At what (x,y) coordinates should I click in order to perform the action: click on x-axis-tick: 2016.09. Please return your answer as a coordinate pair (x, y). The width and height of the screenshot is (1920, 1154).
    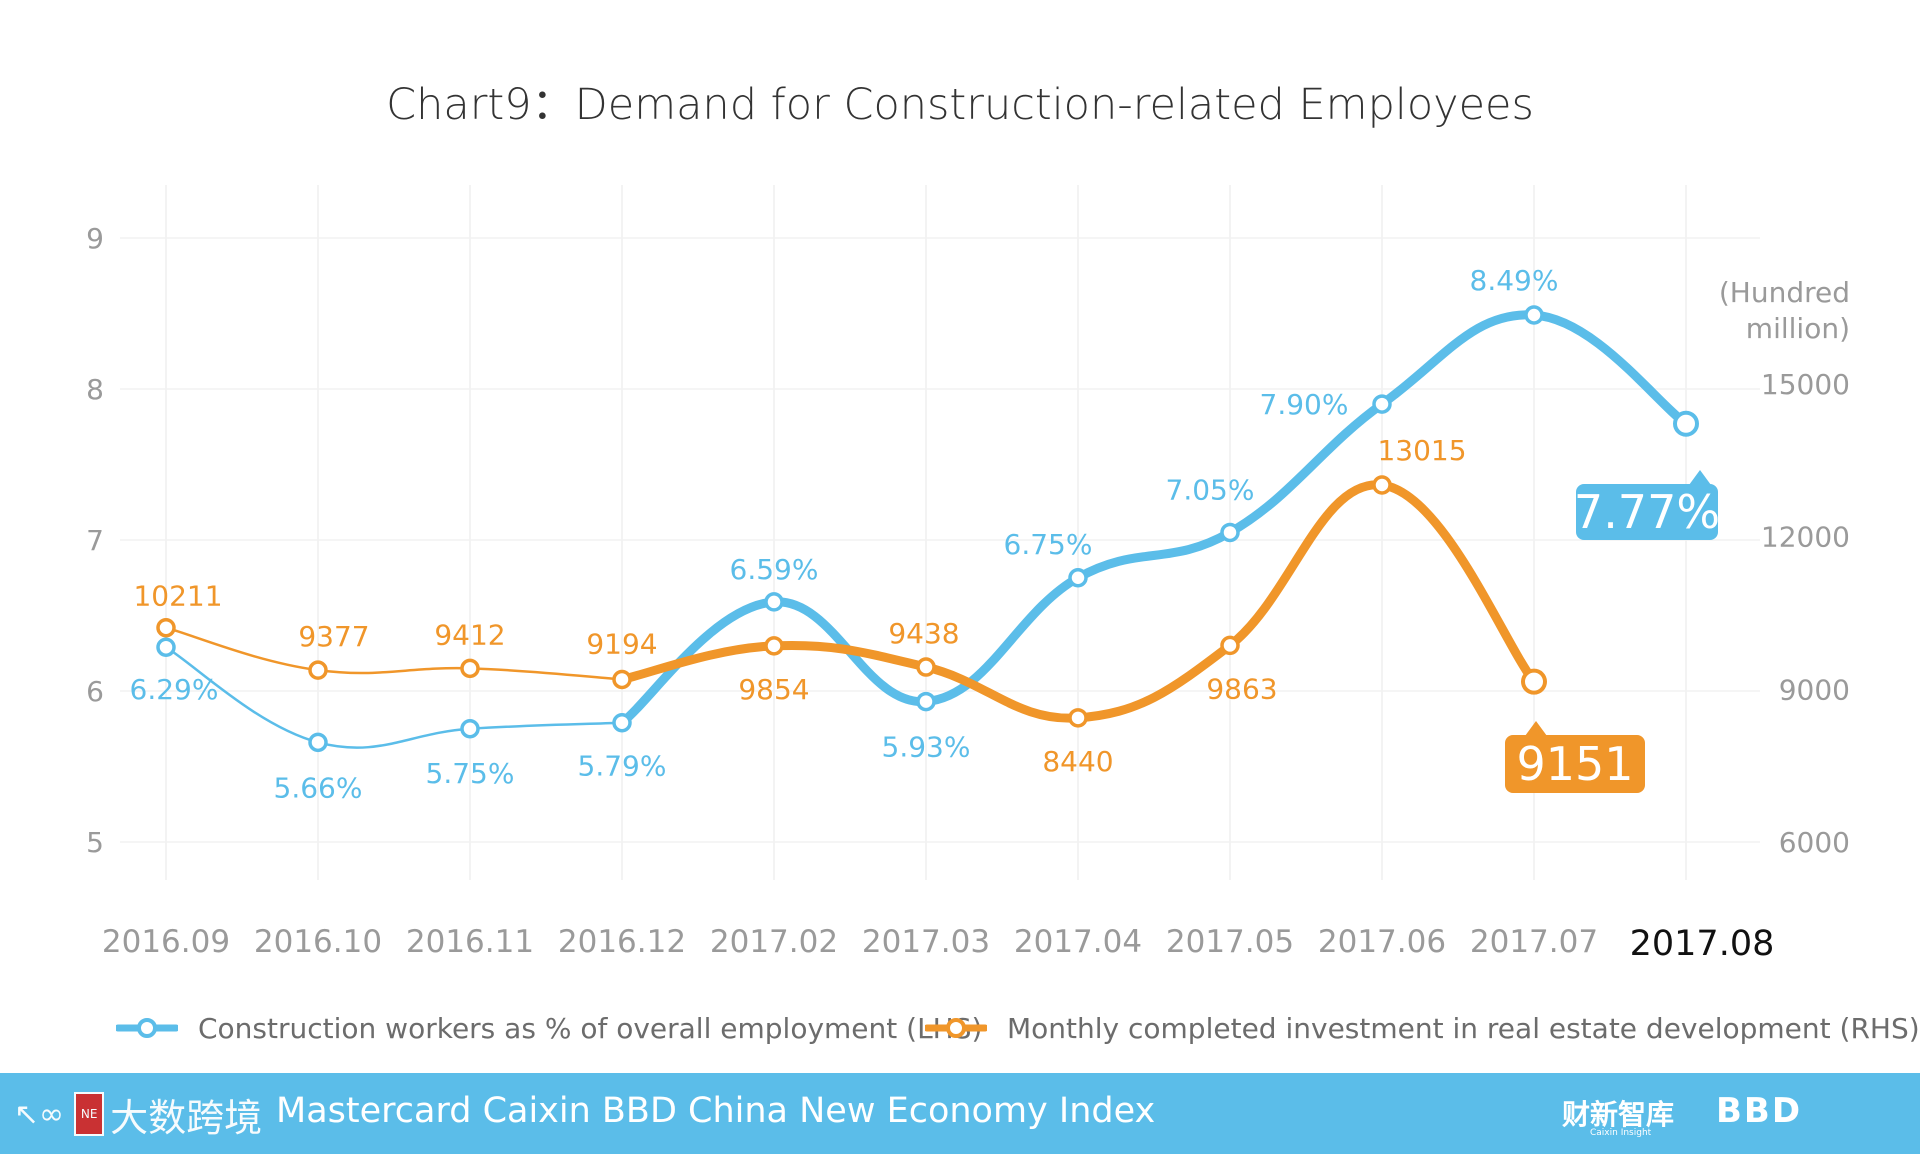
    Looking at the image, I should click on (166, 942).